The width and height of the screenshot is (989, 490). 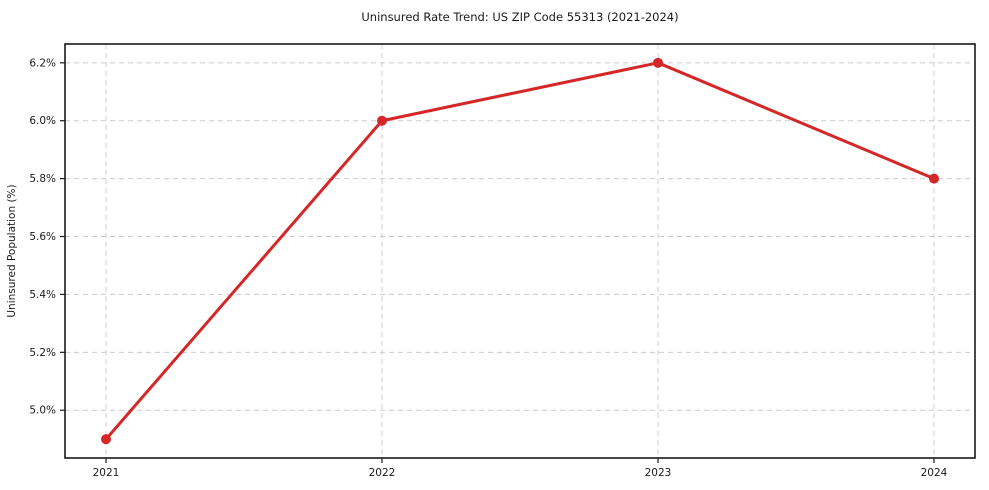 I want to click on y-tick-label: 5.4%, so click(x=42, y=295).